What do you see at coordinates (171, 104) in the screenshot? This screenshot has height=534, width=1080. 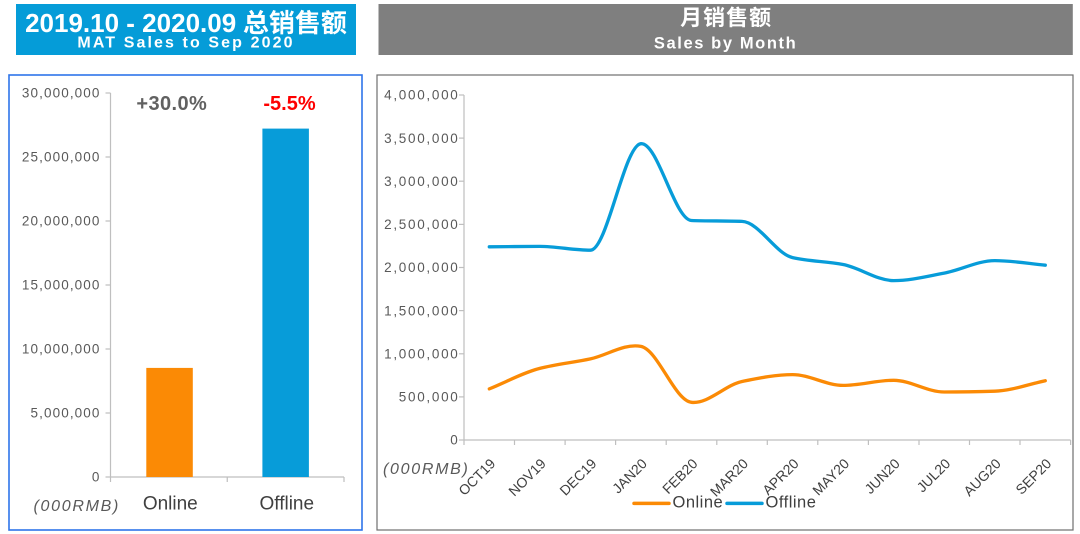 I see `svg-text: +30.0%` at bounding box center [171, 104].